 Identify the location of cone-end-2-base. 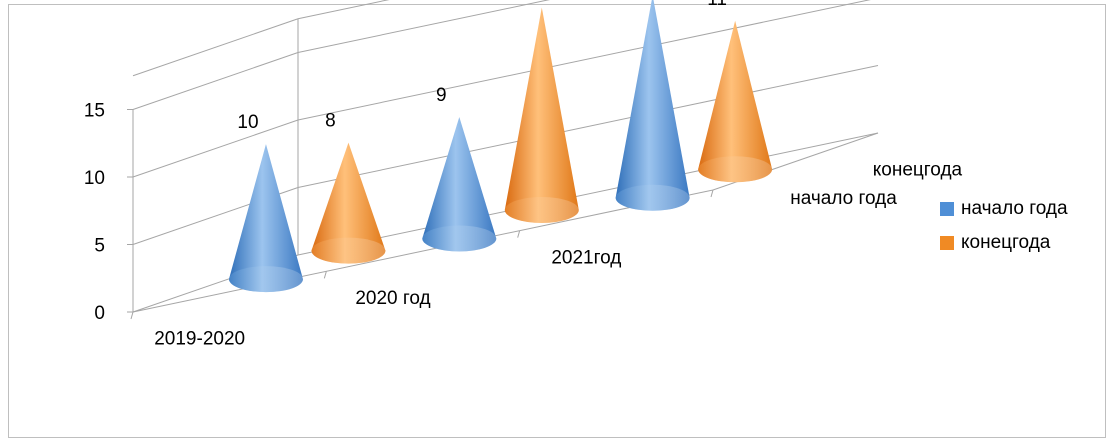
(541, 209).